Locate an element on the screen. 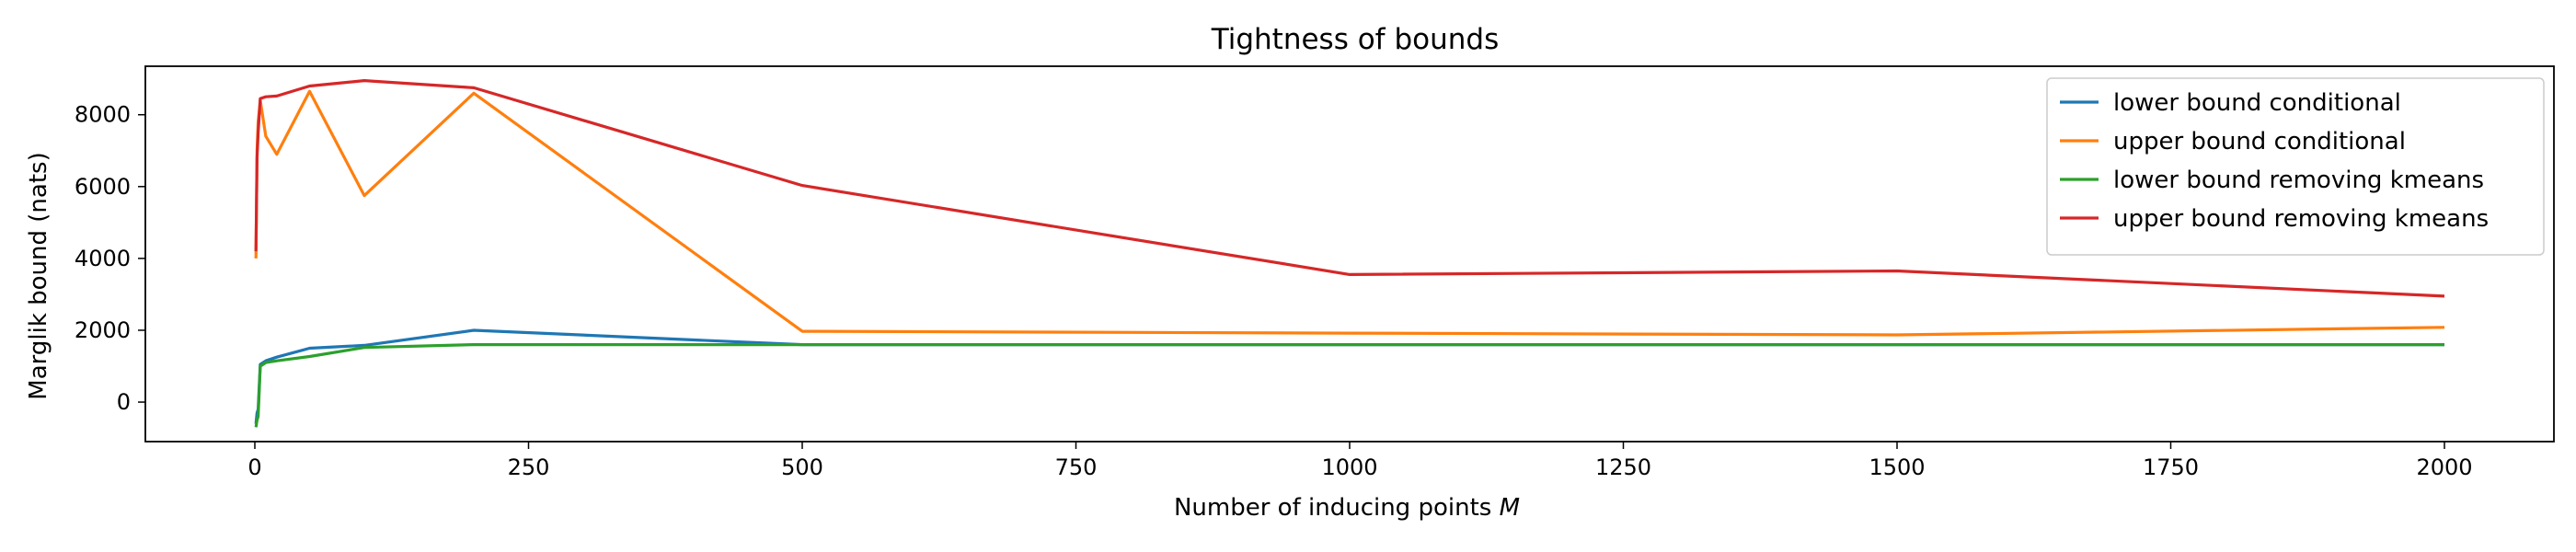 This screenshot has height=552, width=2576. x-tick-label: 2000 is located at coordinates (2444, 467).